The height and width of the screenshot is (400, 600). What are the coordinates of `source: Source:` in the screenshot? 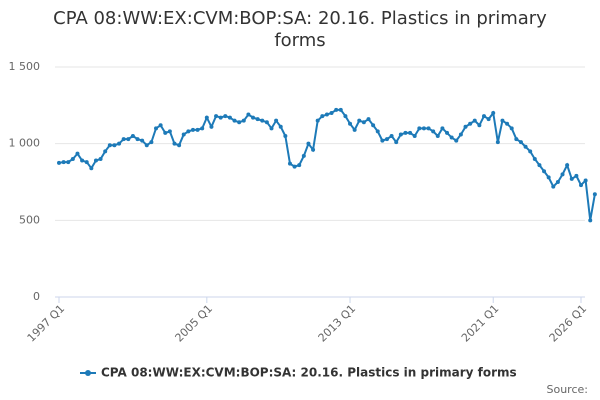 It's located at (568, 389).